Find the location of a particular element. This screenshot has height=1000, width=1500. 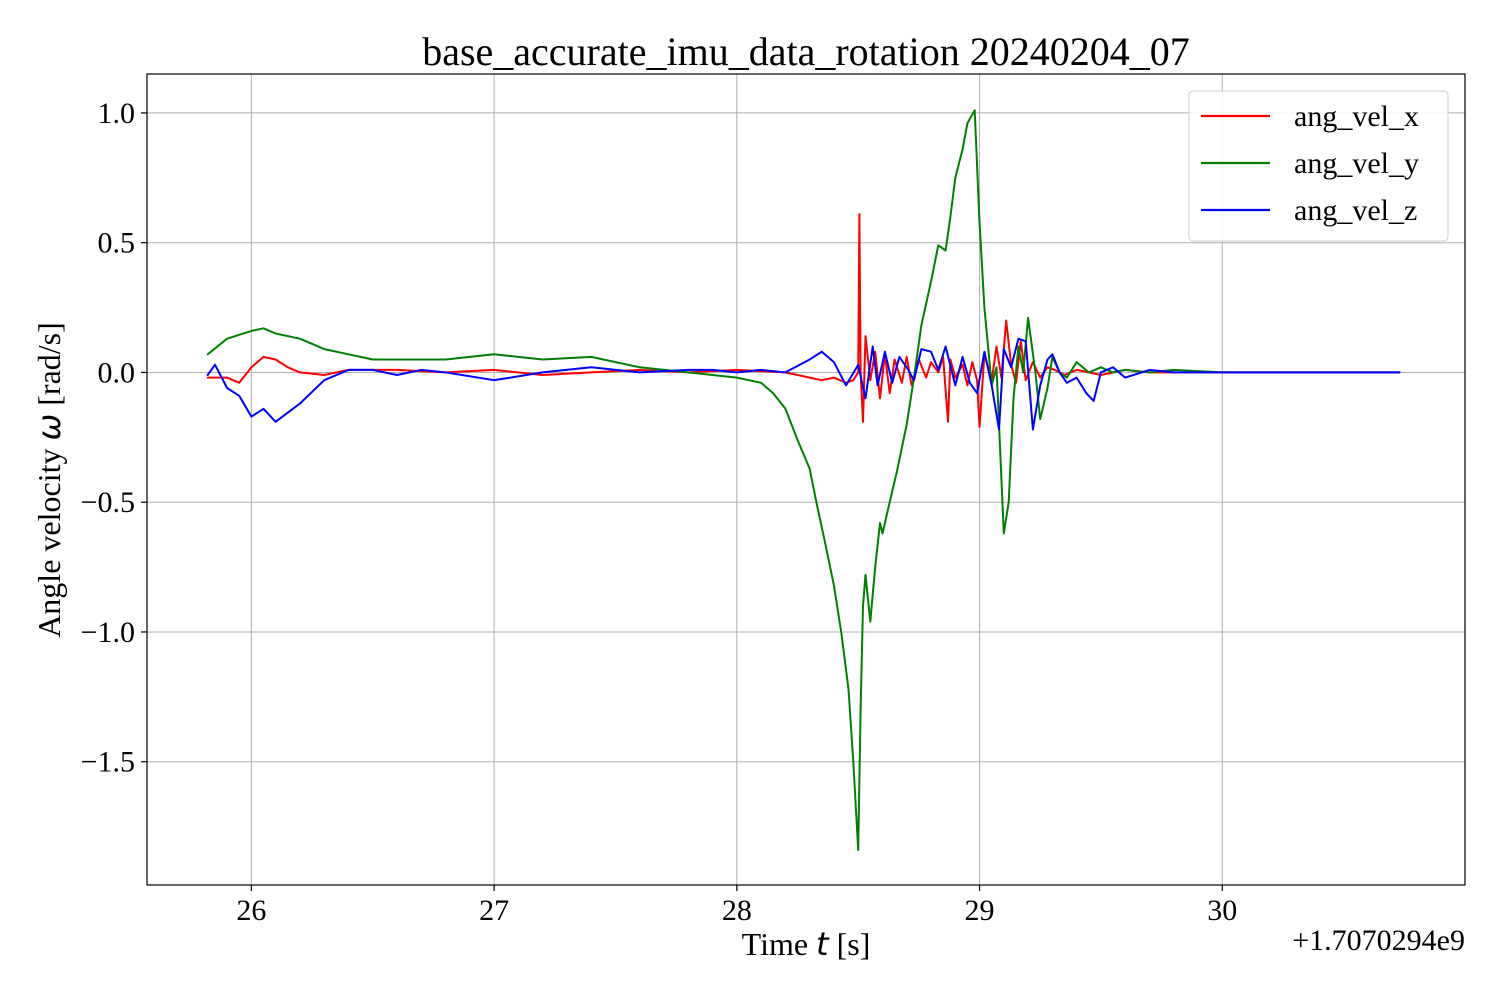

x-axis-title-pre: Time is located at coordinates (779, 944).